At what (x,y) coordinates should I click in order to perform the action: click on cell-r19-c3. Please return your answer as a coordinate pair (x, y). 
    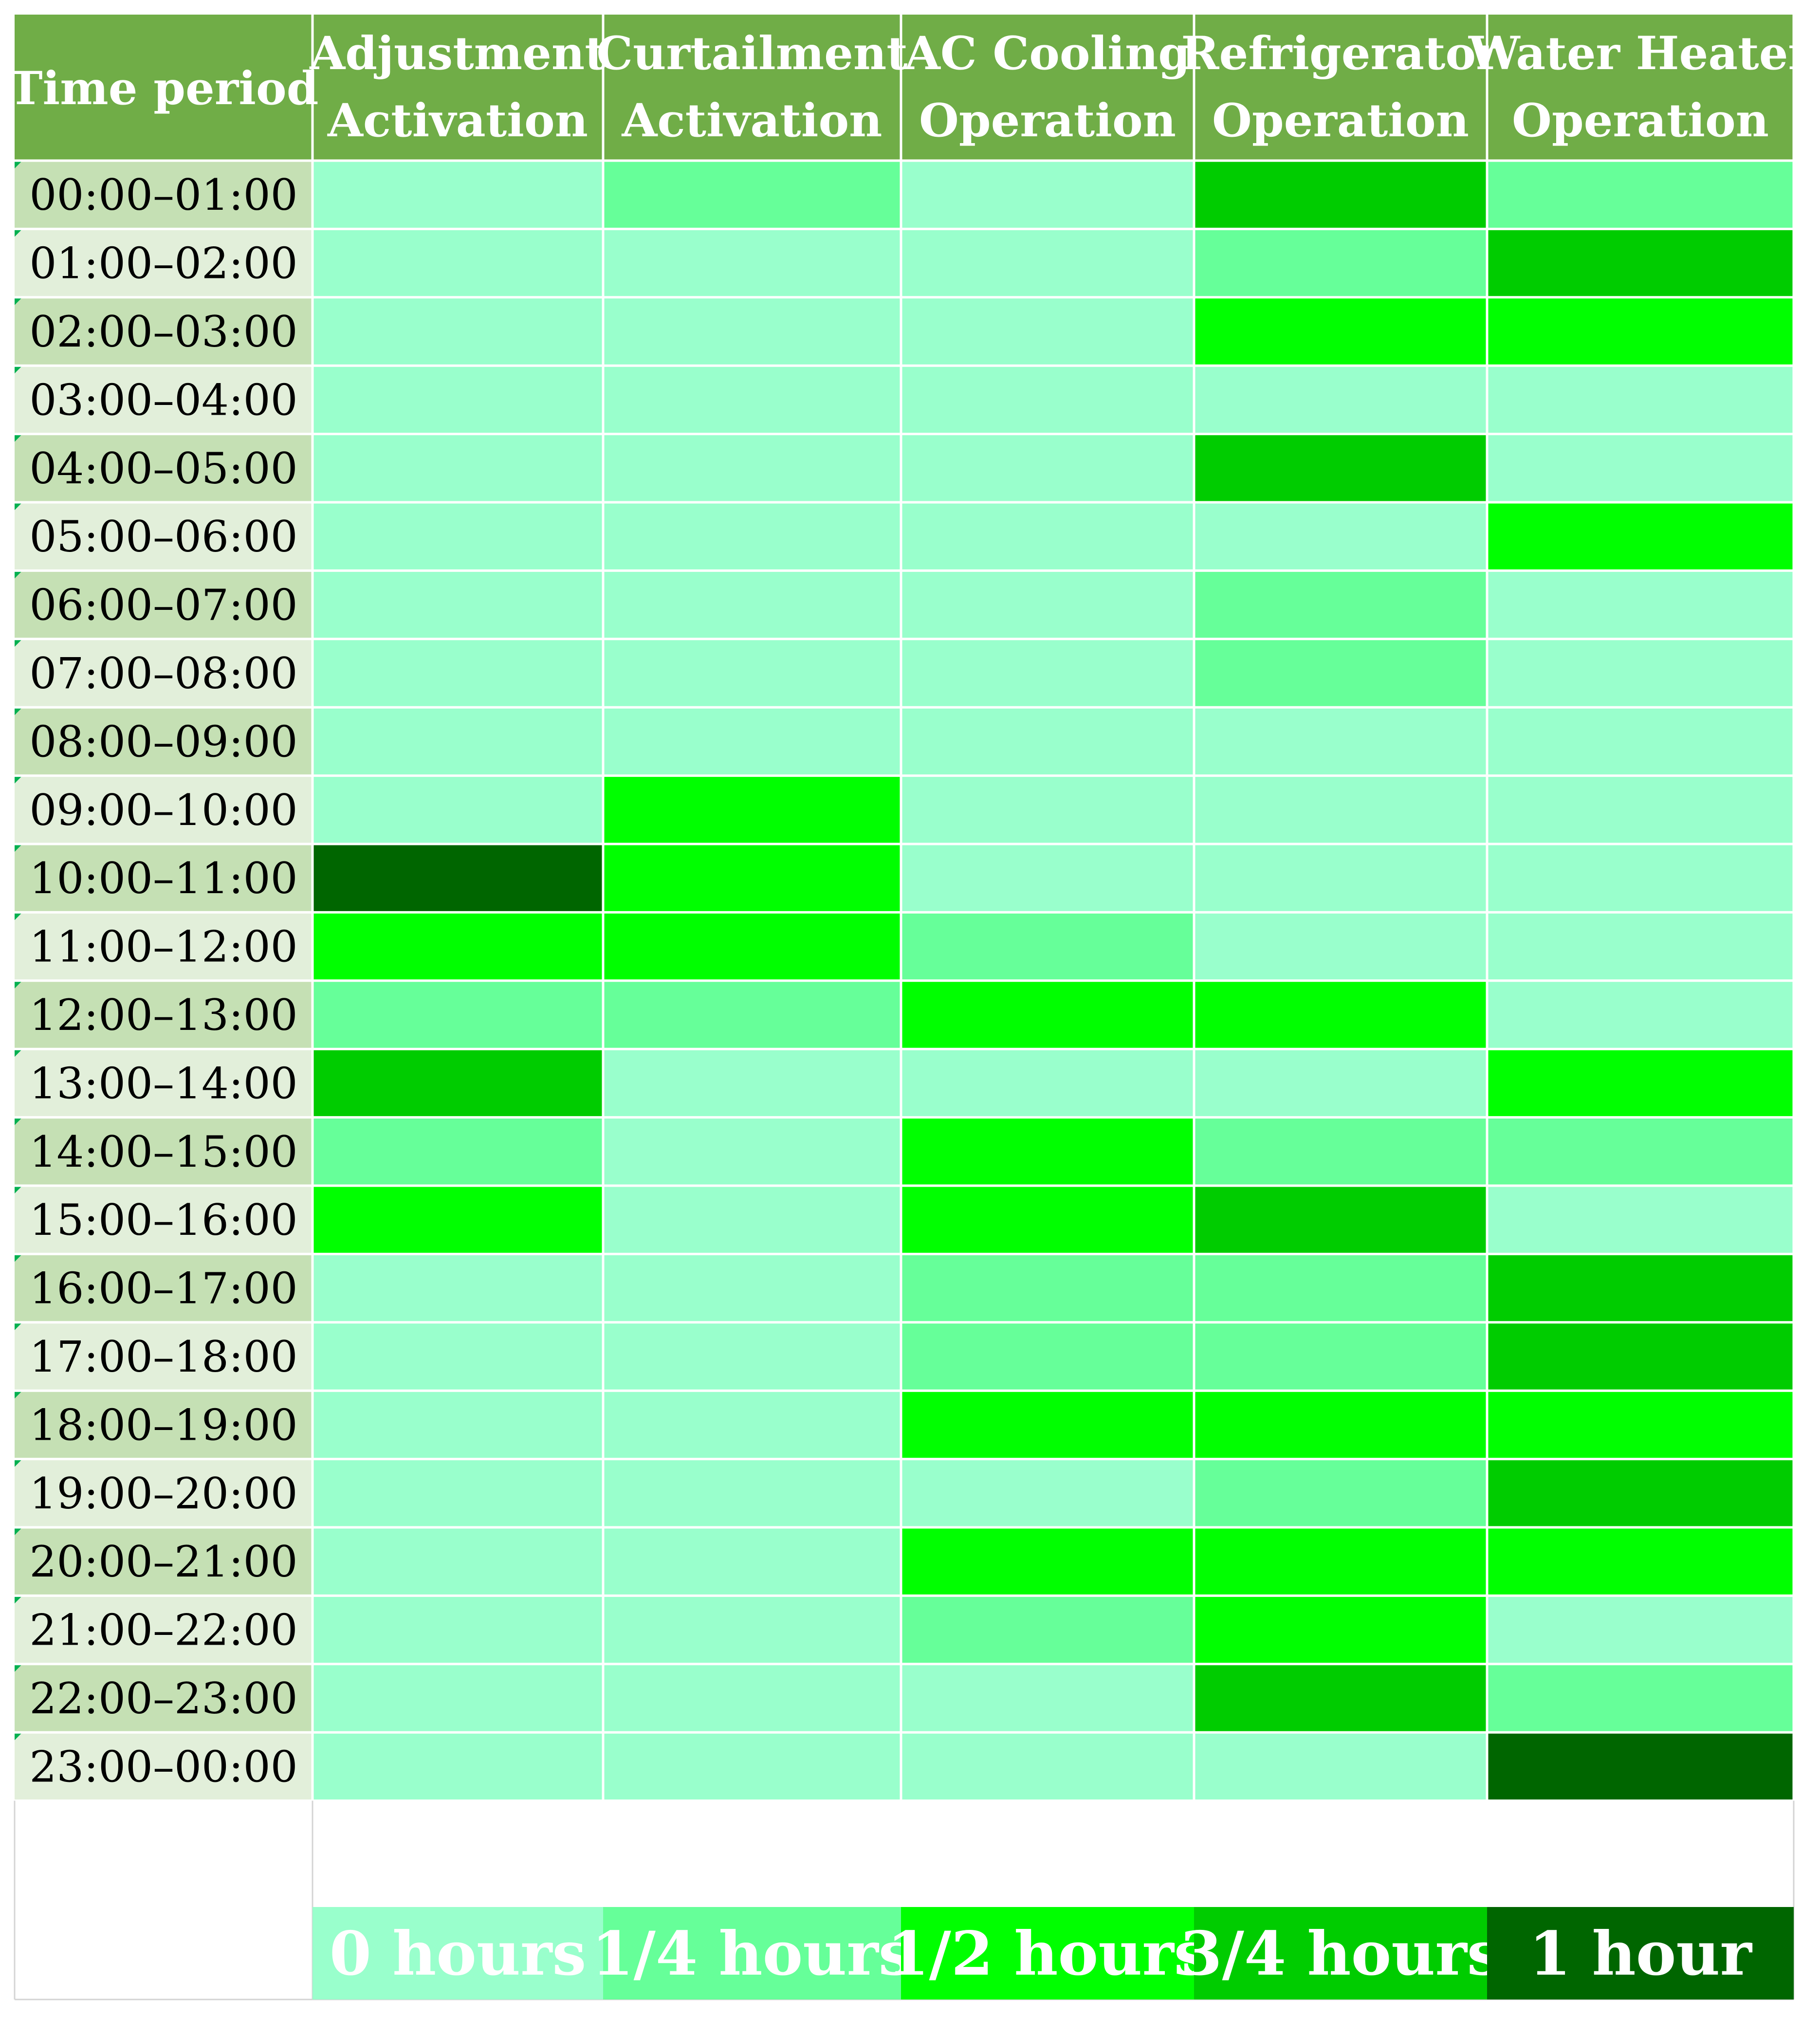
    Looking at the image, I should click on (1340, 1493).